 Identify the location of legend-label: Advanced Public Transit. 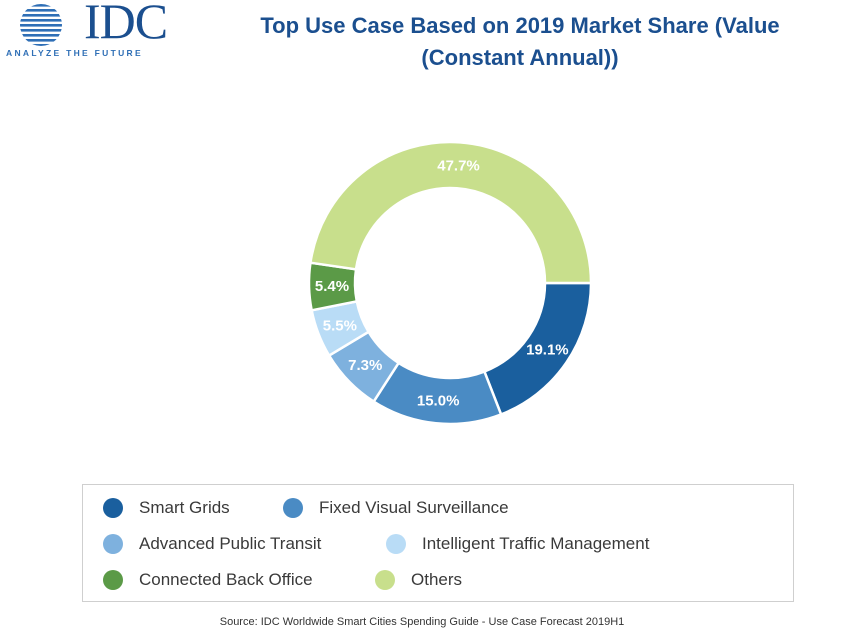
(230, 543).